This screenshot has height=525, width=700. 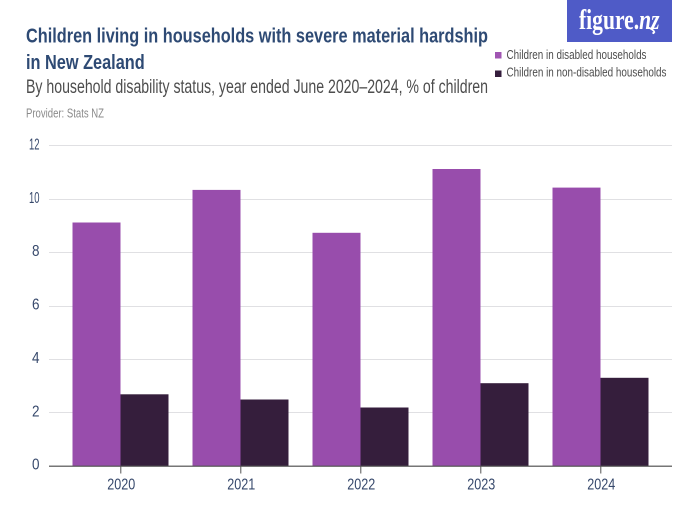 What do you see at coordinates (481, 484) in the screenshot?
I see `svg-text: 2023` at bounding box center [481, 484].